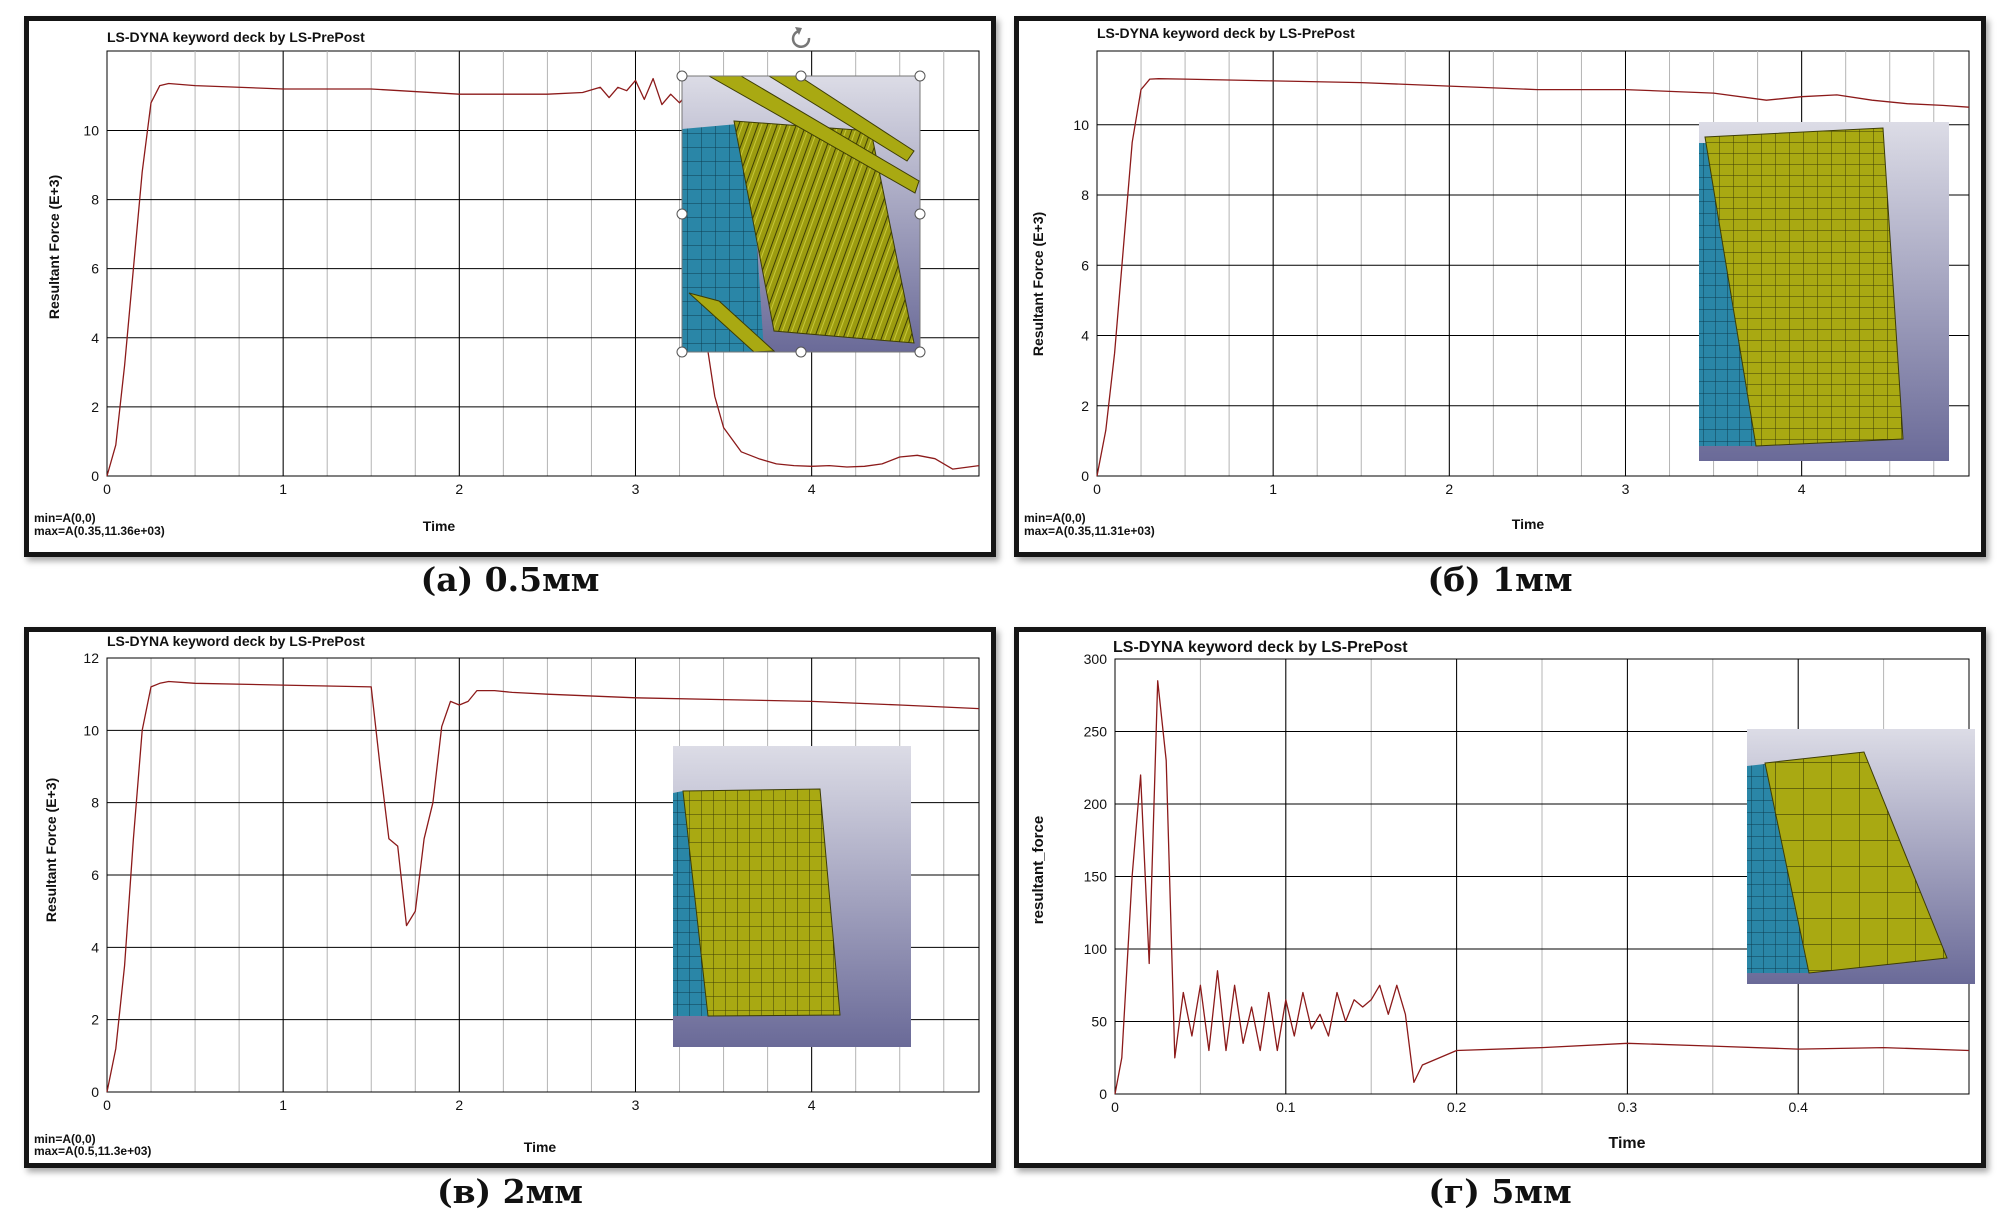 This screenshot has height=1211, width=2014. What do you see at coordinates (801, 37) in the screenshot?
I see `rotate-handle-icon` at bounding box center [801, 37].